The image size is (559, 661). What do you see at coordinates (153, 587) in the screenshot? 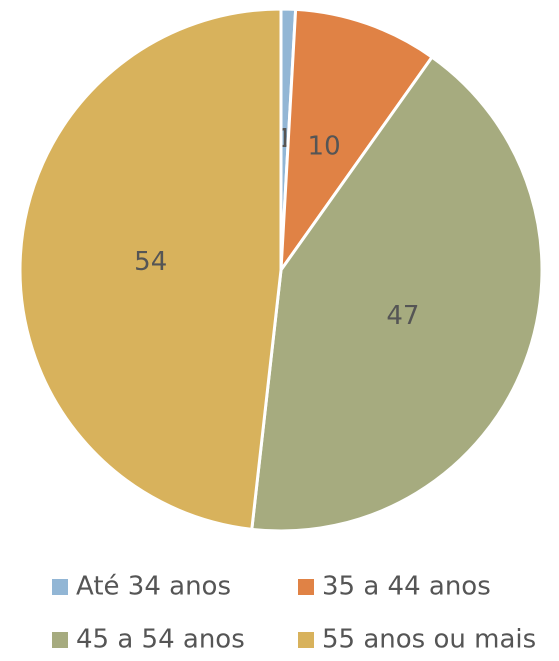
I see `legend-label: Até 34 anos` at bounding box center [153, 587].